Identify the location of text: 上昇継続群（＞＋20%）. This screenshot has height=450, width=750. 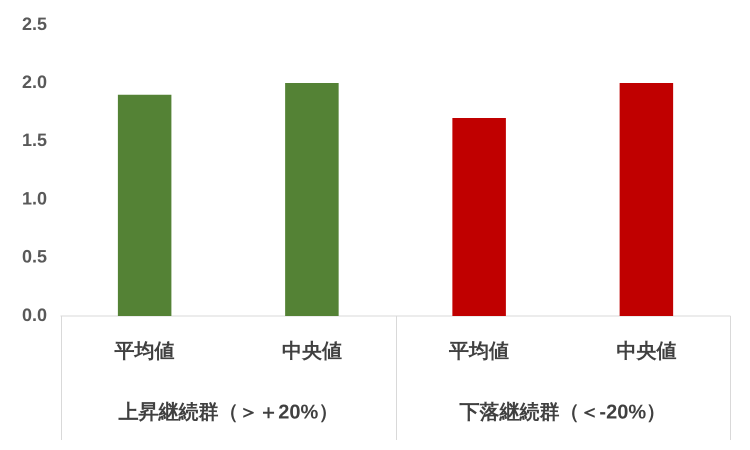
(227, 413).